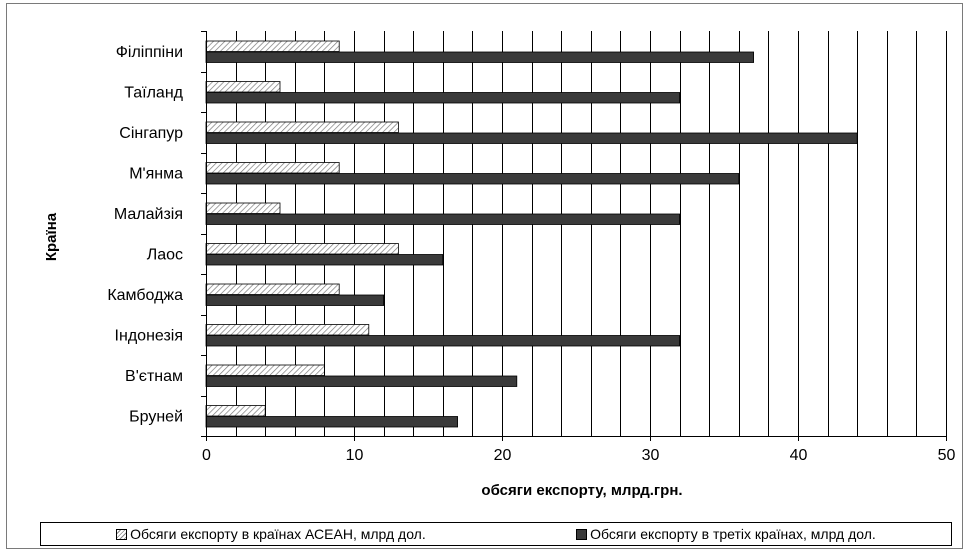 This screenshot has height=554, width=972. I want to click on category-label: В'єтнам, so click(154, 376).